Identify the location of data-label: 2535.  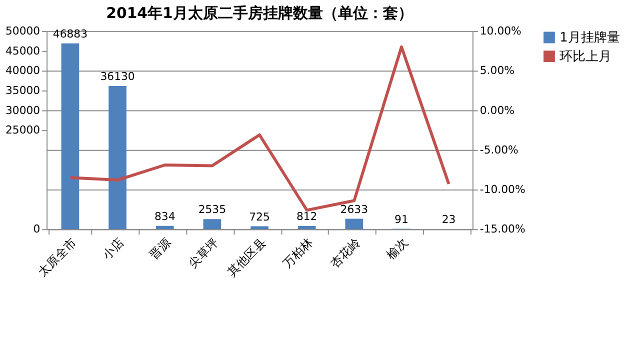
(212, 209).